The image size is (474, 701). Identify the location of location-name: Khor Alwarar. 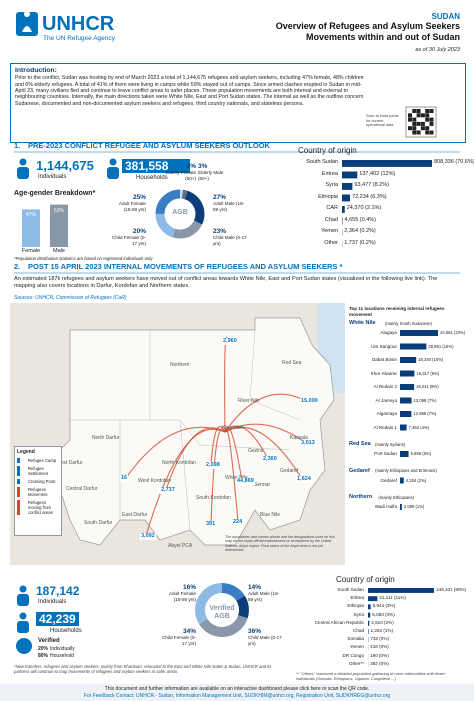
(383, 373).